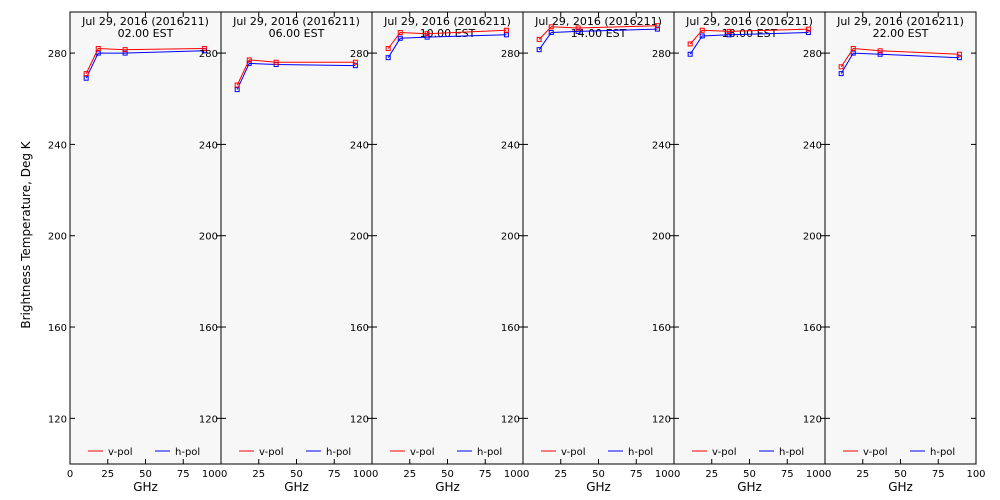  I want to click on panel-subtitle: 22.00 EST, so click(901, 33).